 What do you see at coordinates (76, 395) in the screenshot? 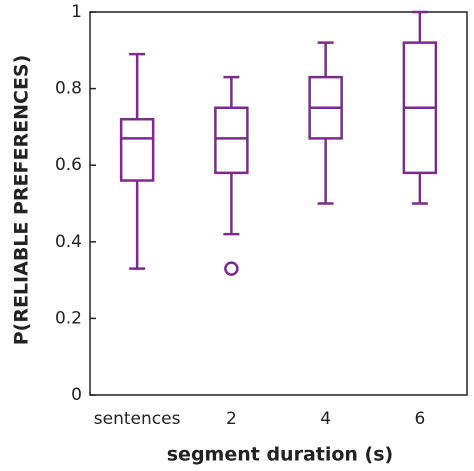
I see `y-tick-label: 0` at bounding box center [76, 395].